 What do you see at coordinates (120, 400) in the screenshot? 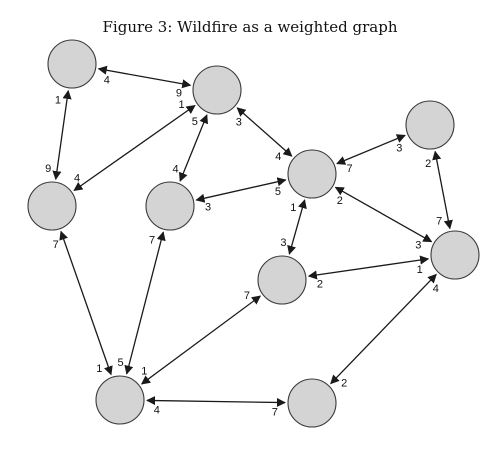
I see `graph-node-n9` at bounding box center [120, 400].